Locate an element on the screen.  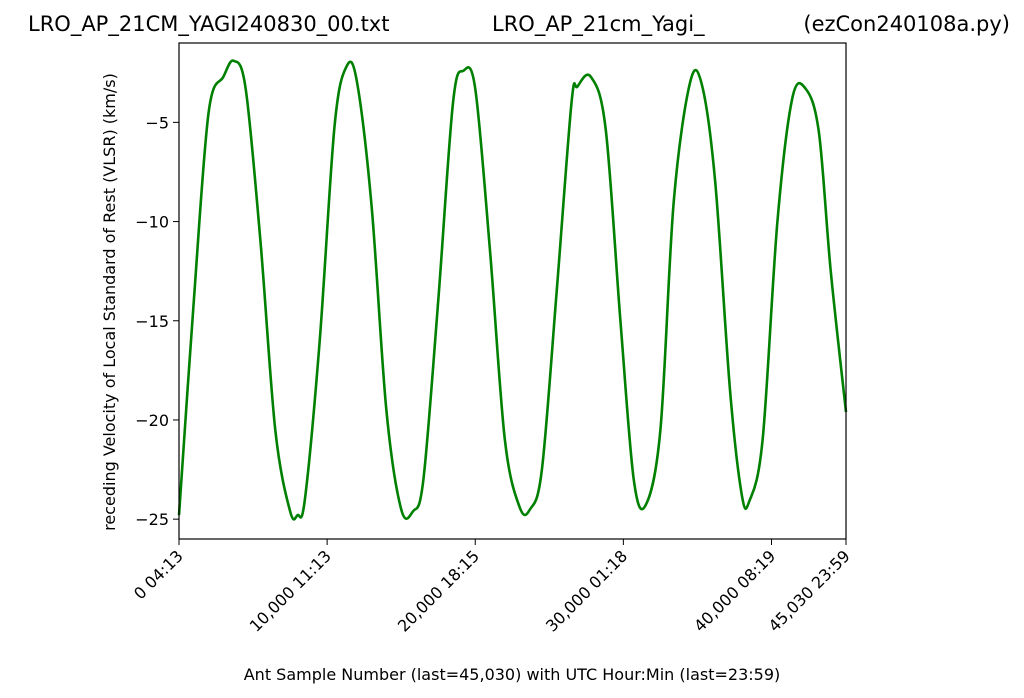
title-left: LRO_AP_21CM_YAGI240830_00.txt is located at coordinates (208, 24).